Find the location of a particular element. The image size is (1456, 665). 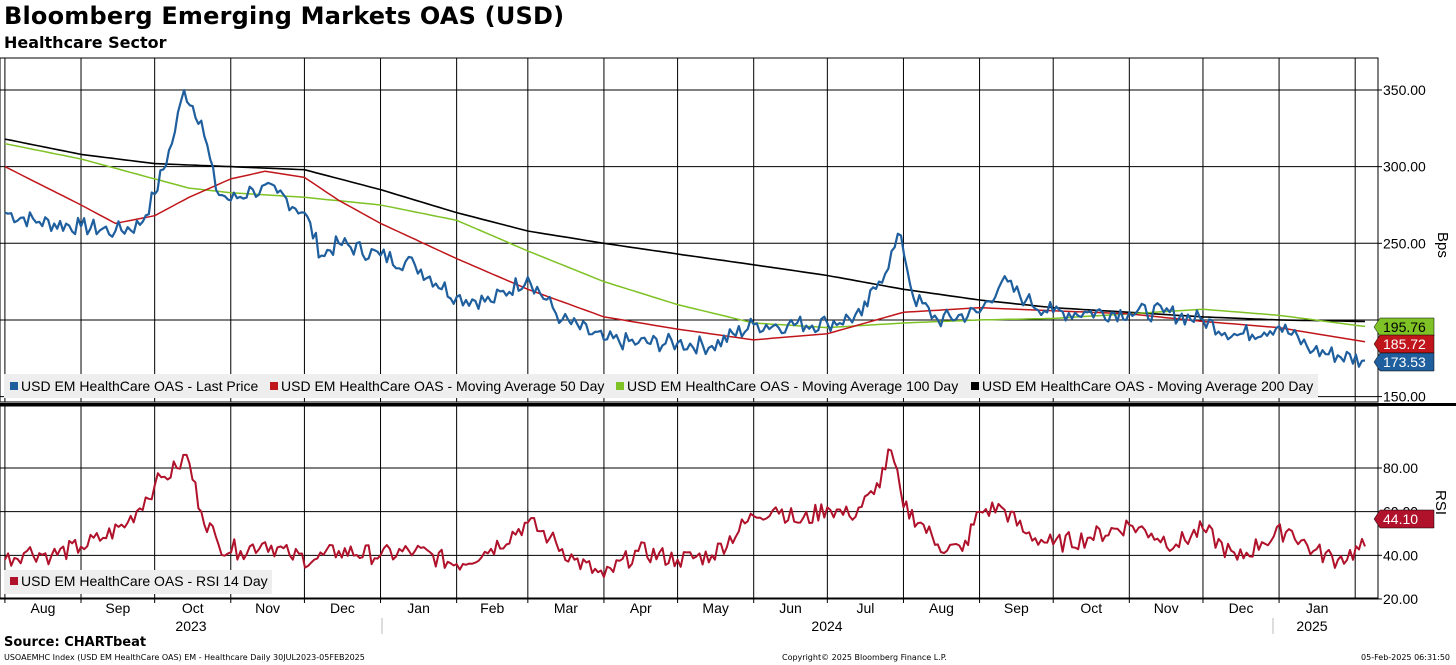

x-month-label: Mar is located at coordinates (566, 608).